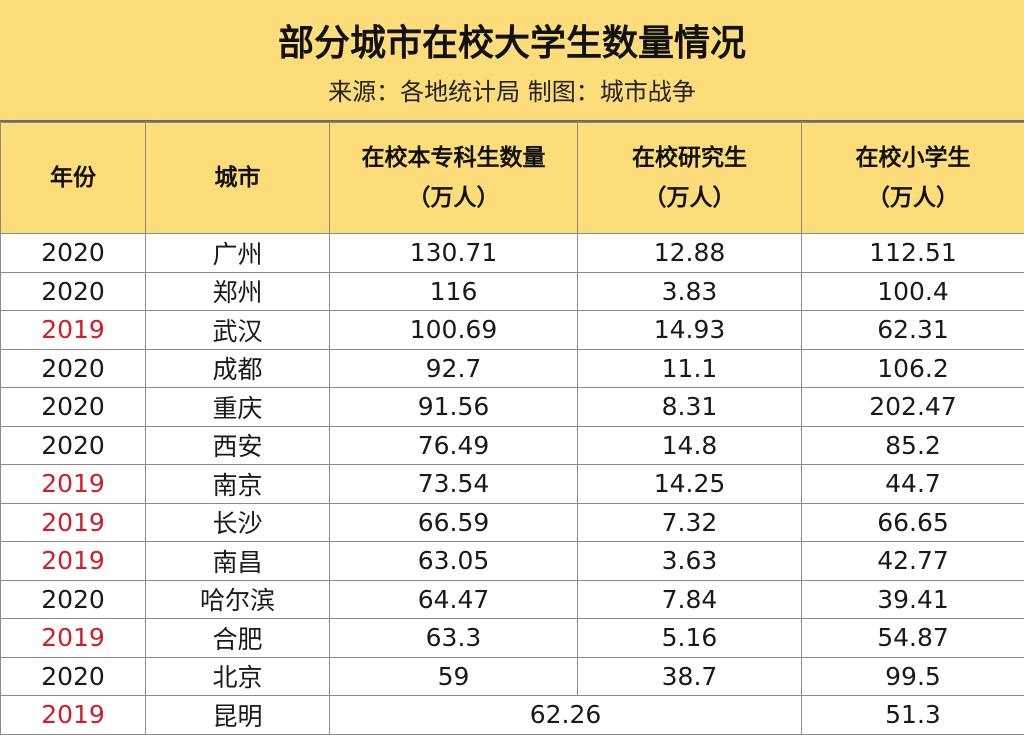 The width and height of the screenshot is (1024, 735). I want to click on col-header-undergrad: 在校本专科生数量 （万人）, so click(454, 178).